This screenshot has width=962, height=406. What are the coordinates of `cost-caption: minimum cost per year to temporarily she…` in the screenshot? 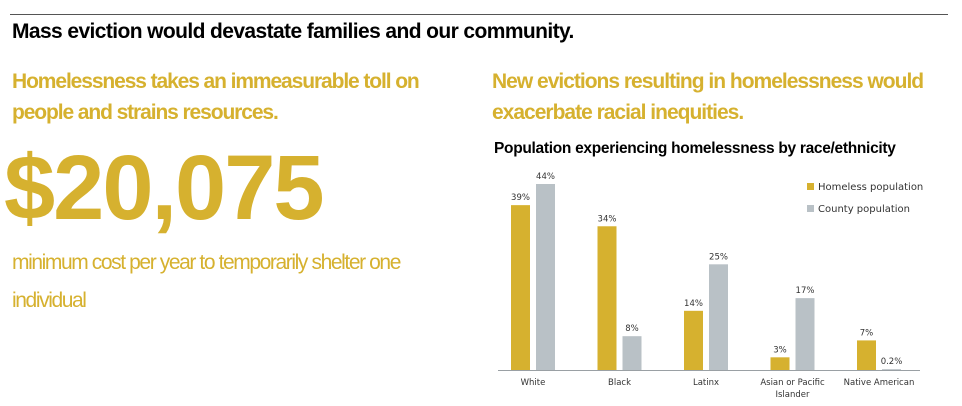 It's located at (206, 281).